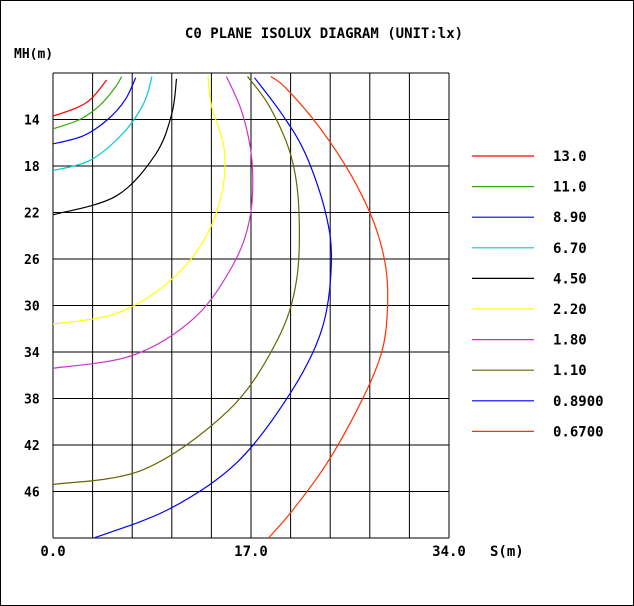  I want to click on x-tick-label: 17.0, so click(251, 552).